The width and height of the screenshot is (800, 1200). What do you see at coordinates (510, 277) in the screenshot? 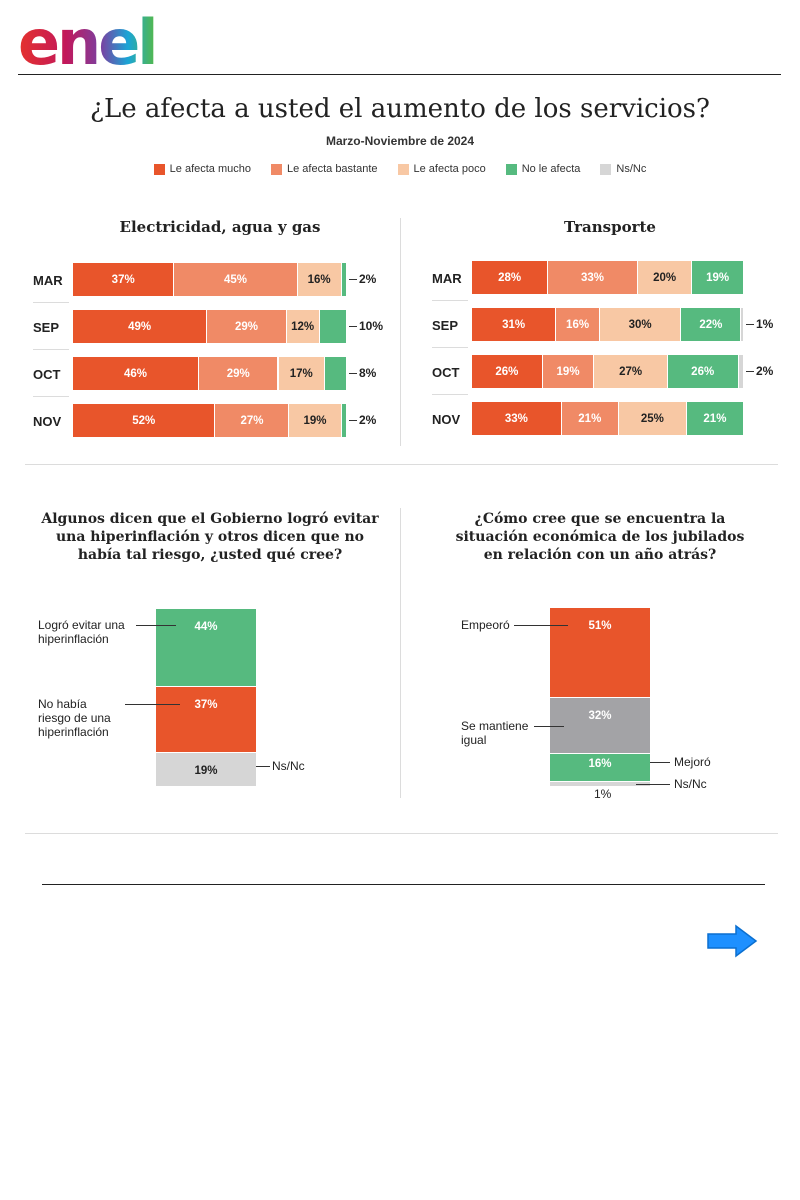
I see `bar-segment: 28%` at bounding box center [510, 277].